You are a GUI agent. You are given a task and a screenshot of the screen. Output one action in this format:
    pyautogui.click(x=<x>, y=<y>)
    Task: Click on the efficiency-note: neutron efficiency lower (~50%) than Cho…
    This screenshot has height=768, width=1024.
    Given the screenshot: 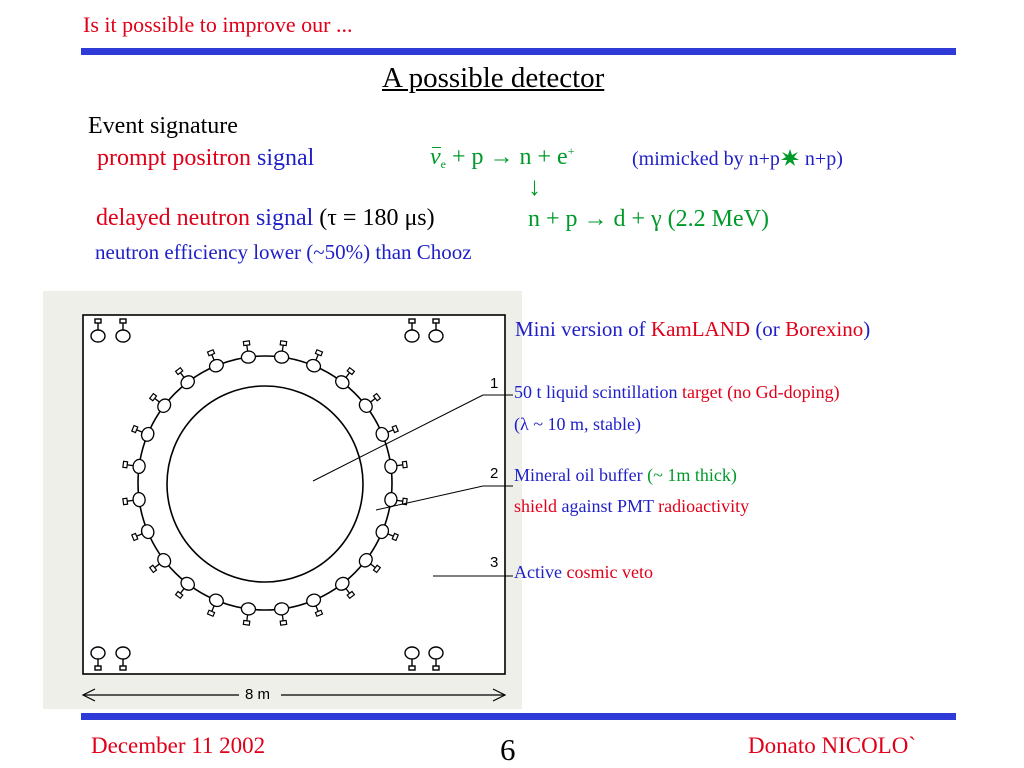 What is the action you would take?
    pyautogui.click(x=283, y=252)
    